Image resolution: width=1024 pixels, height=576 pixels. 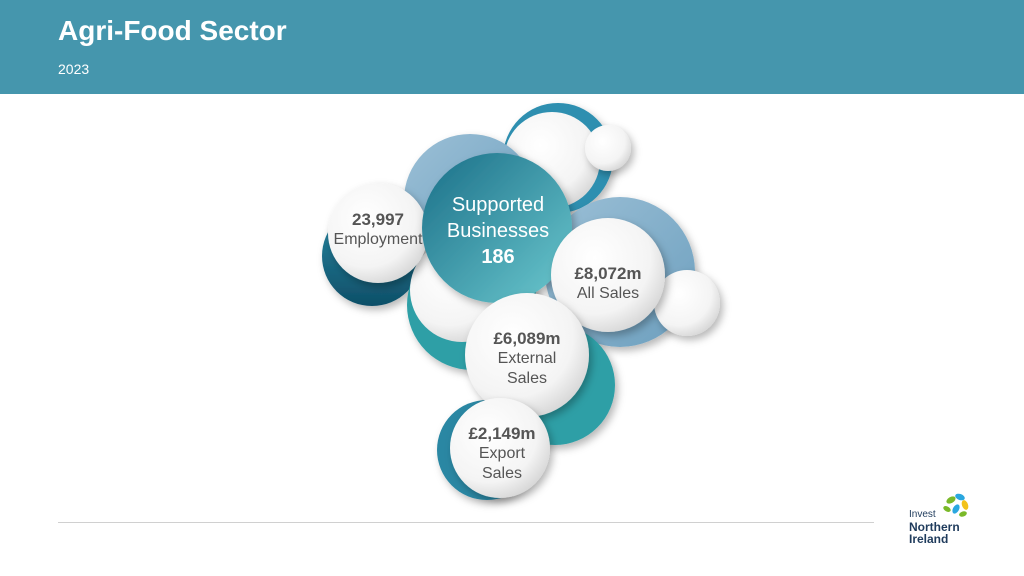 I want to click on all-sales-text: £8,072m All Sales, so click(x=608, y=284).